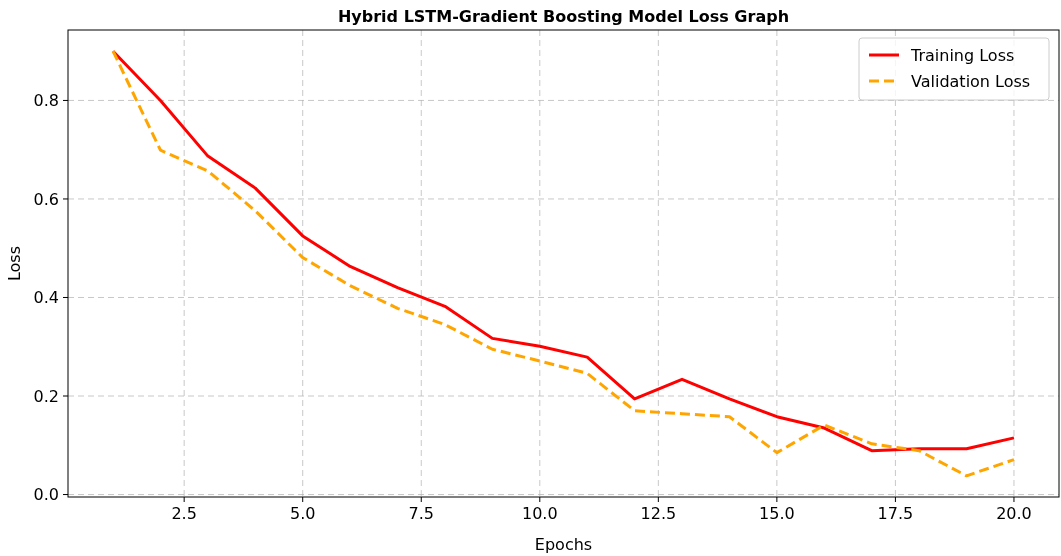  I want to click on x-tick-label: 5.0, so click(302, 513).